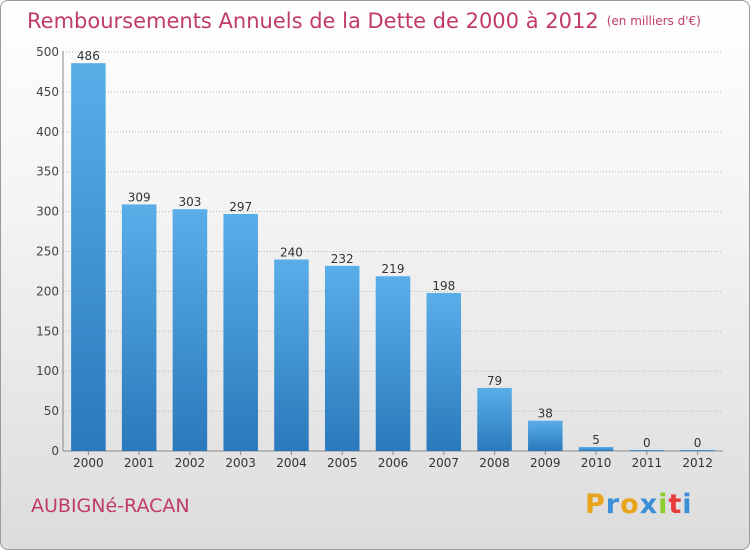  What do you see at coordinates (675, 504) in the screenshot?
I see `logo-letter: t` at bounding box center [675, 504].